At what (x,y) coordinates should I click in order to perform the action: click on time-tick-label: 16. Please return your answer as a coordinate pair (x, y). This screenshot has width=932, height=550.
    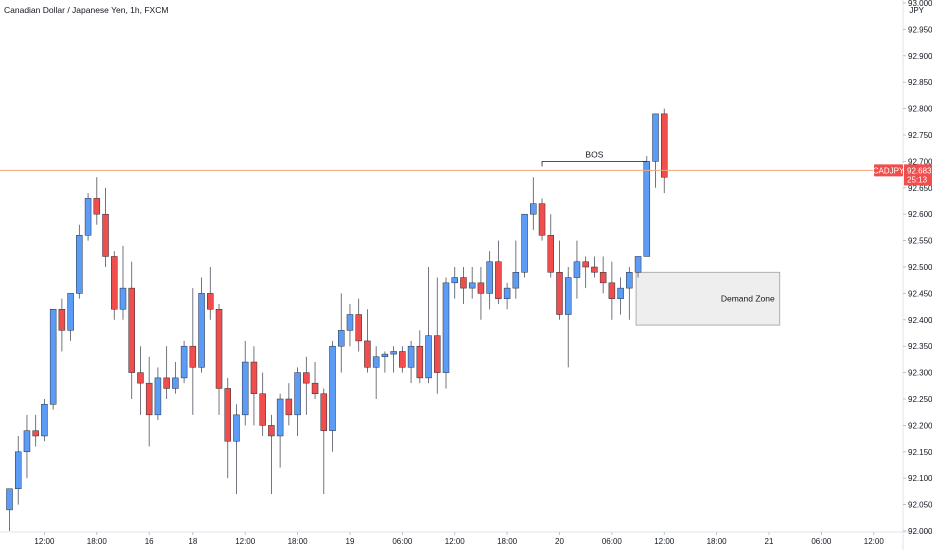
    Looking at the image, I should click on (149, 541).